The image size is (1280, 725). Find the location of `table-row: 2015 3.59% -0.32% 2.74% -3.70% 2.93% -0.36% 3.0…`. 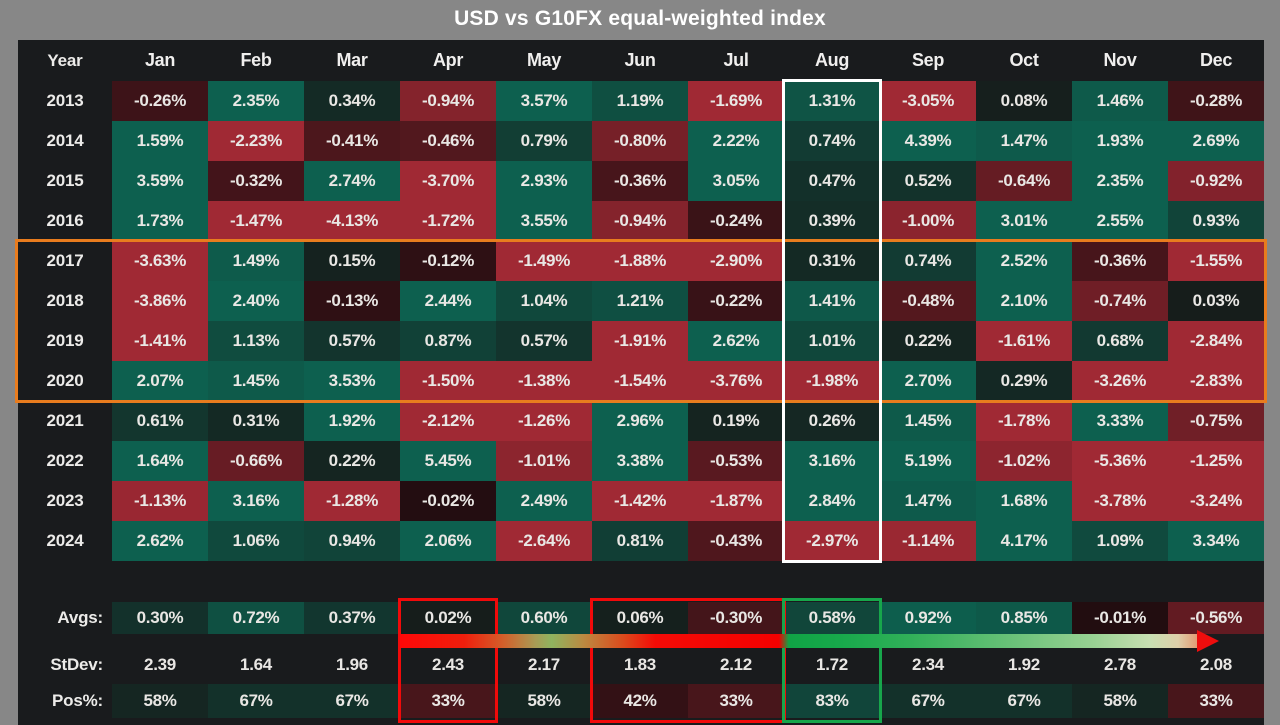

table-row: 2015 3.59% -0.32% 2.74% -3.70% 2.93% -0.36% 3.0… is located at coordinates (641, 181).